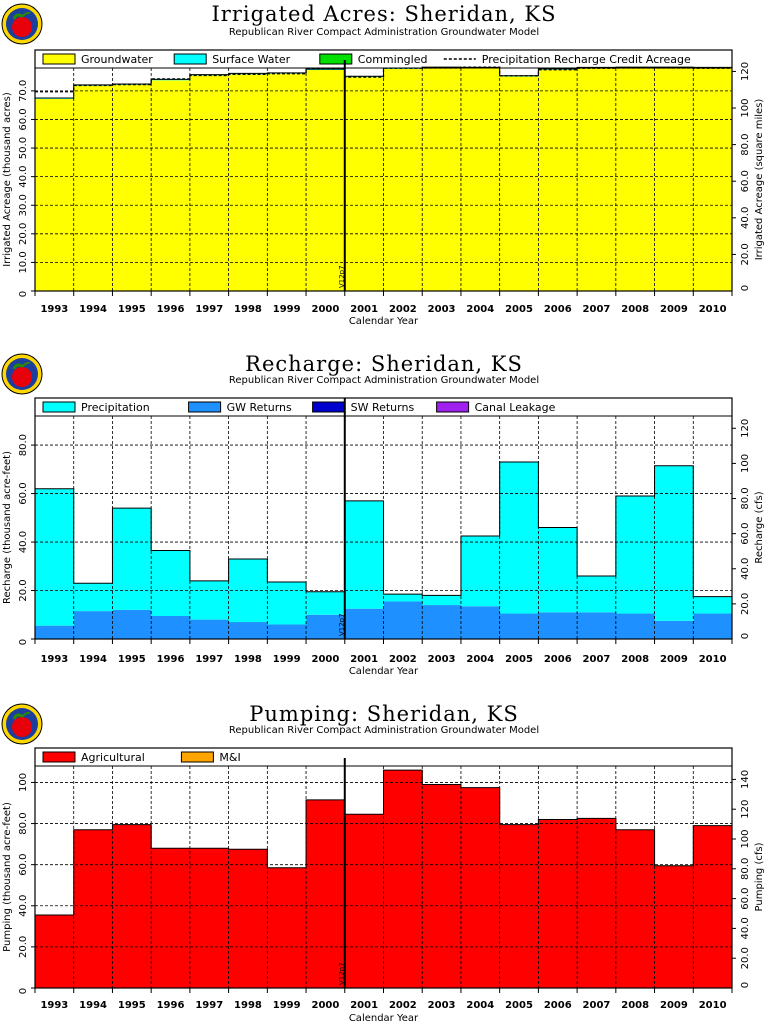 The height and width of the screenshot is (1026, 768). What do you see at coordinates (745, 958) in the screenshot?
I see `right-y-tick-label: 20.0` at bounding box center [745, 958].